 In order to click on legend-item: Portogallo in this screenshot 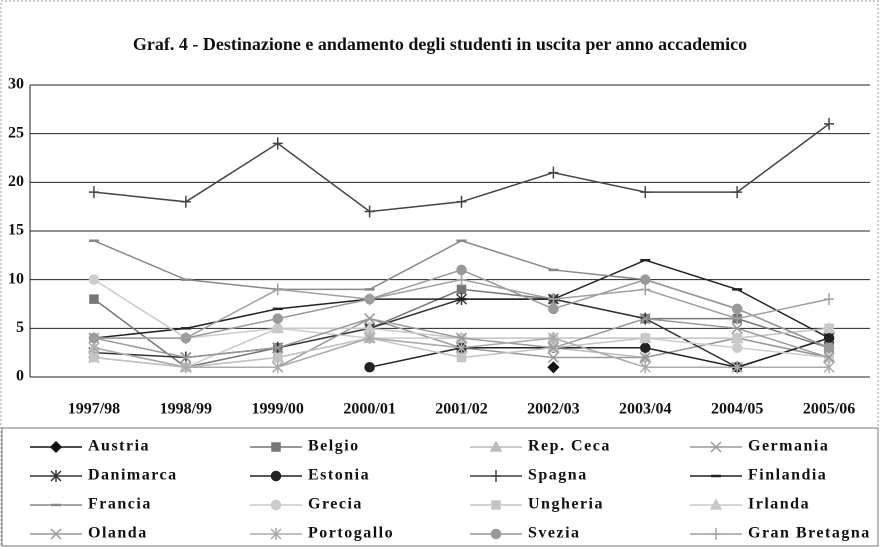, I will do `click(321, 533)`.